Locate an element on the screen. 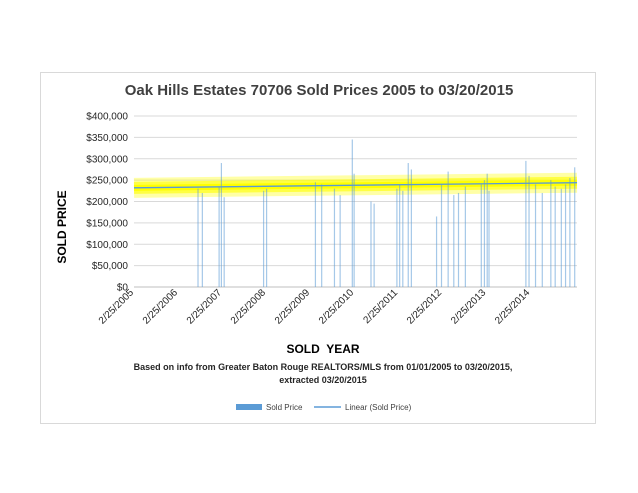 This screenshot has width=638, height=493. x-tick-label: 2/25/2011 is located at coordinates (381, 306).